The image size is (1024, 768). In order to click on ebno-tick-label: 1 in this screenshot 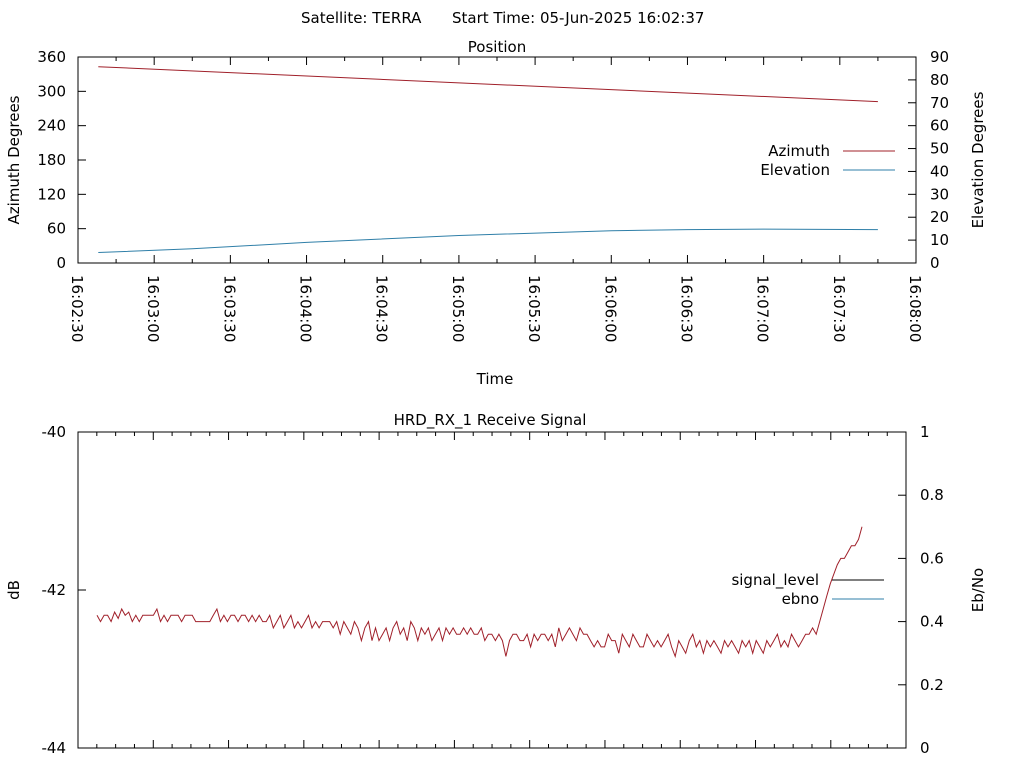, I will do `click(925, 432)`.